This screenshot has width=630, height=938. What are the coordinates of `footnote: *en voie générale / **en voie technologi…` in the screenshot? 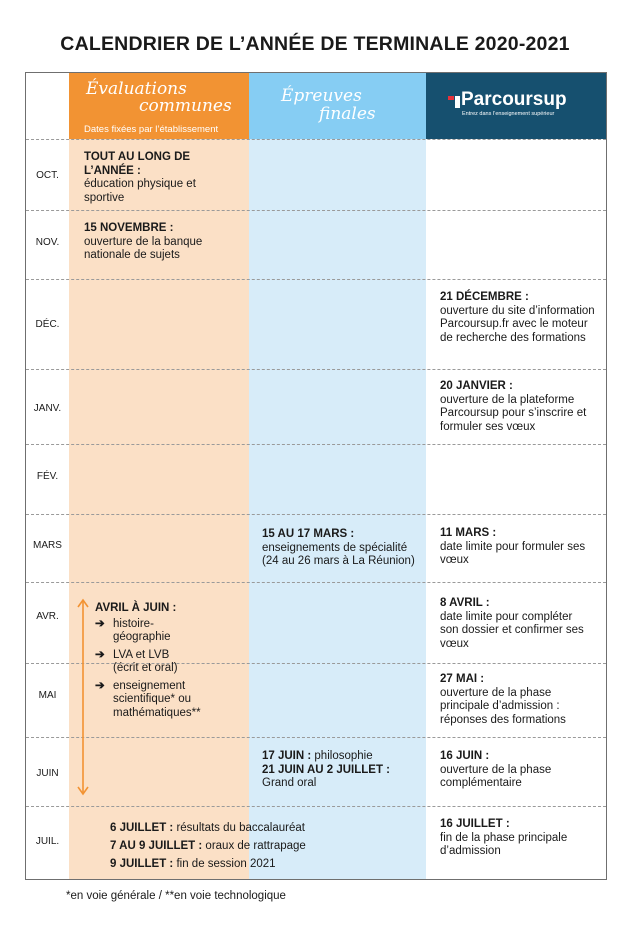 It's located at (176, 896).